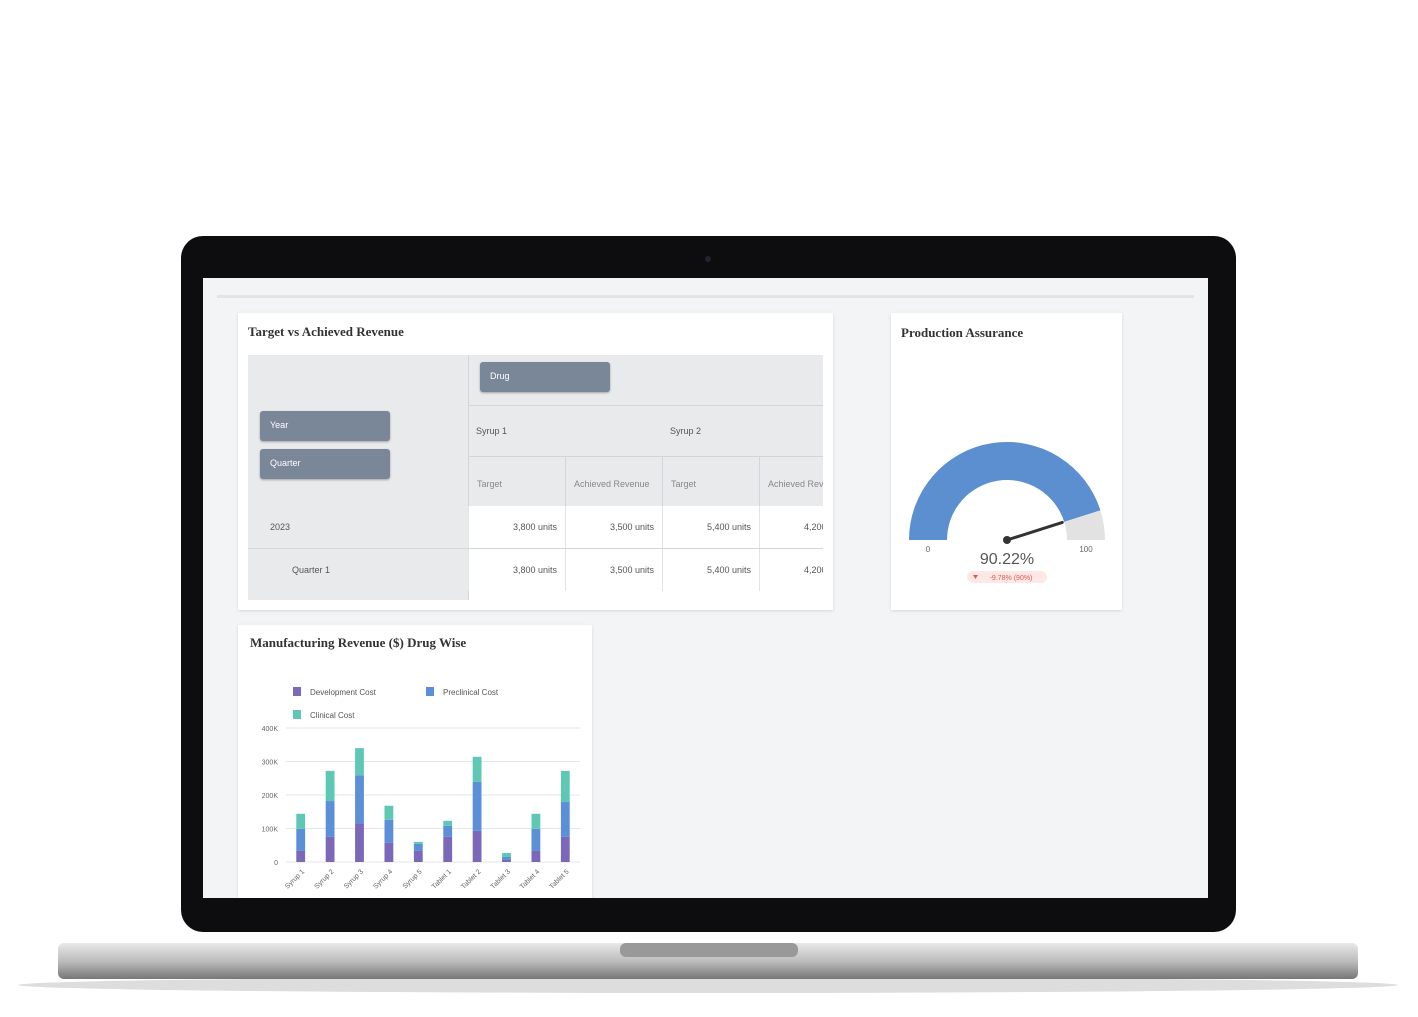 This screenshot has width=1418, height=1017. Describe the element at coordinates (471, 692) in the screenshot. I see `legend-label: Preclinical Cost` at that location.